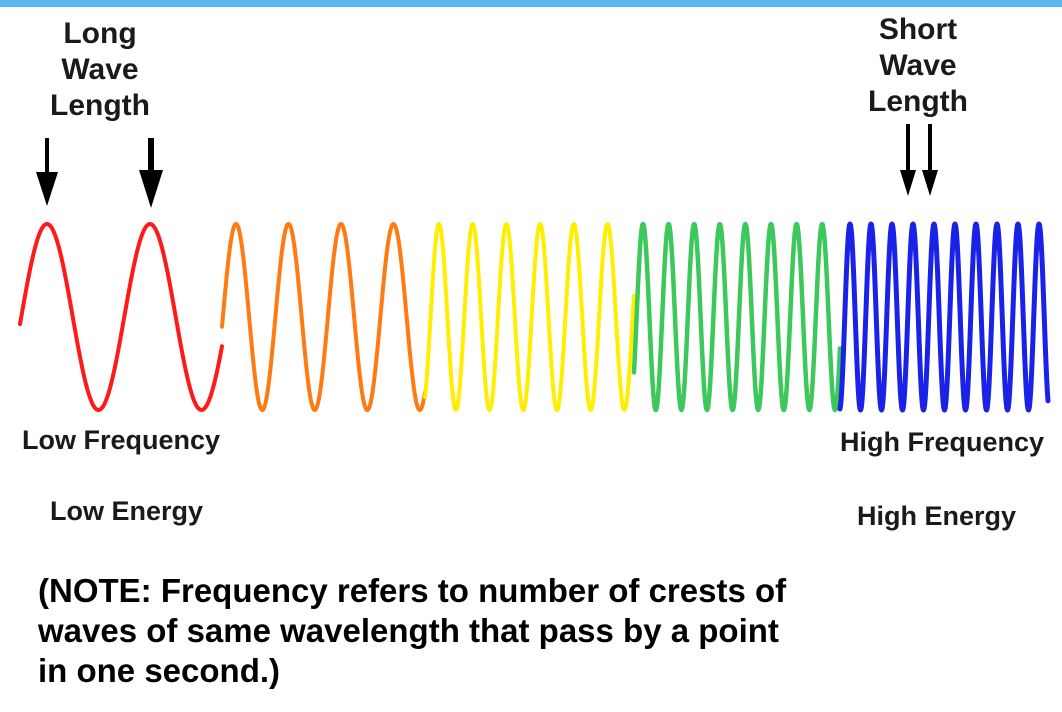  I want to click on short-wave-length-label: Short Wave Length, so click(918, 65).